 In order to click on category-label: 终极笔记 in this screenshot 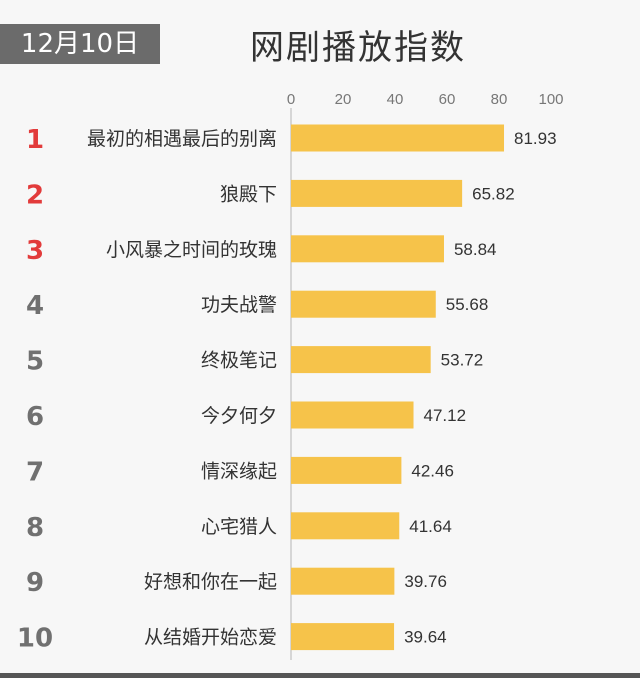, I will do `click(239, 361)`.